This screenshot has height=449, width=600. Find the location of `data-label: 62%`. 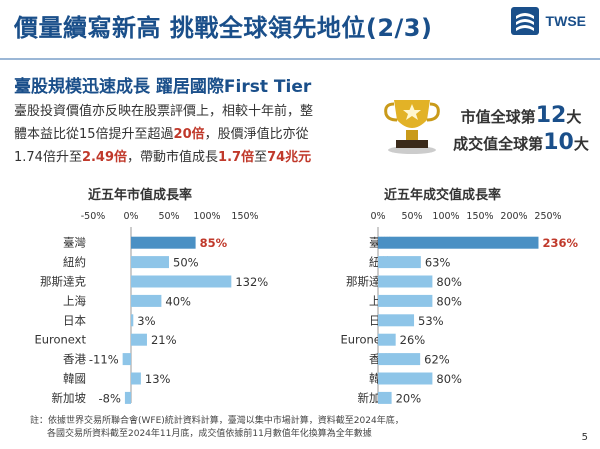

data-label: 62% is located at coordinates (437, 360).